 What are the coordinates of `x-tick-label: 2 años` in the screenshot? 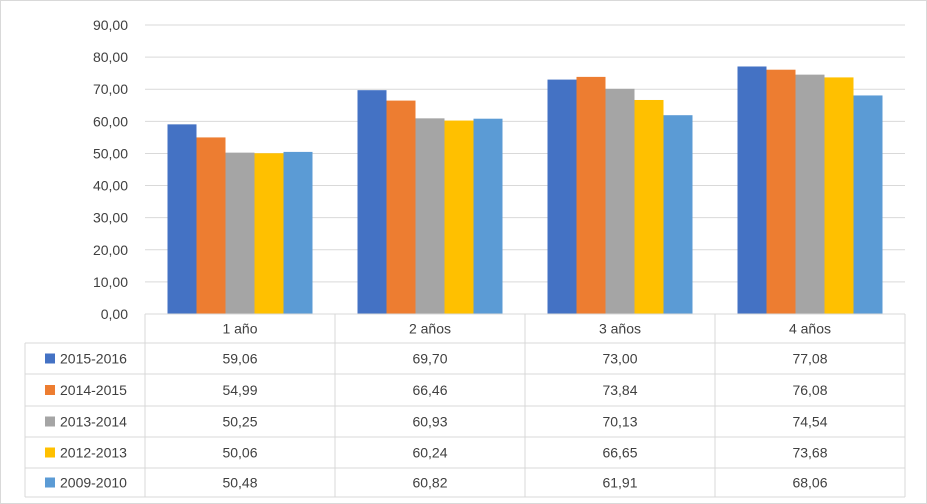 It's located at (430, 329).